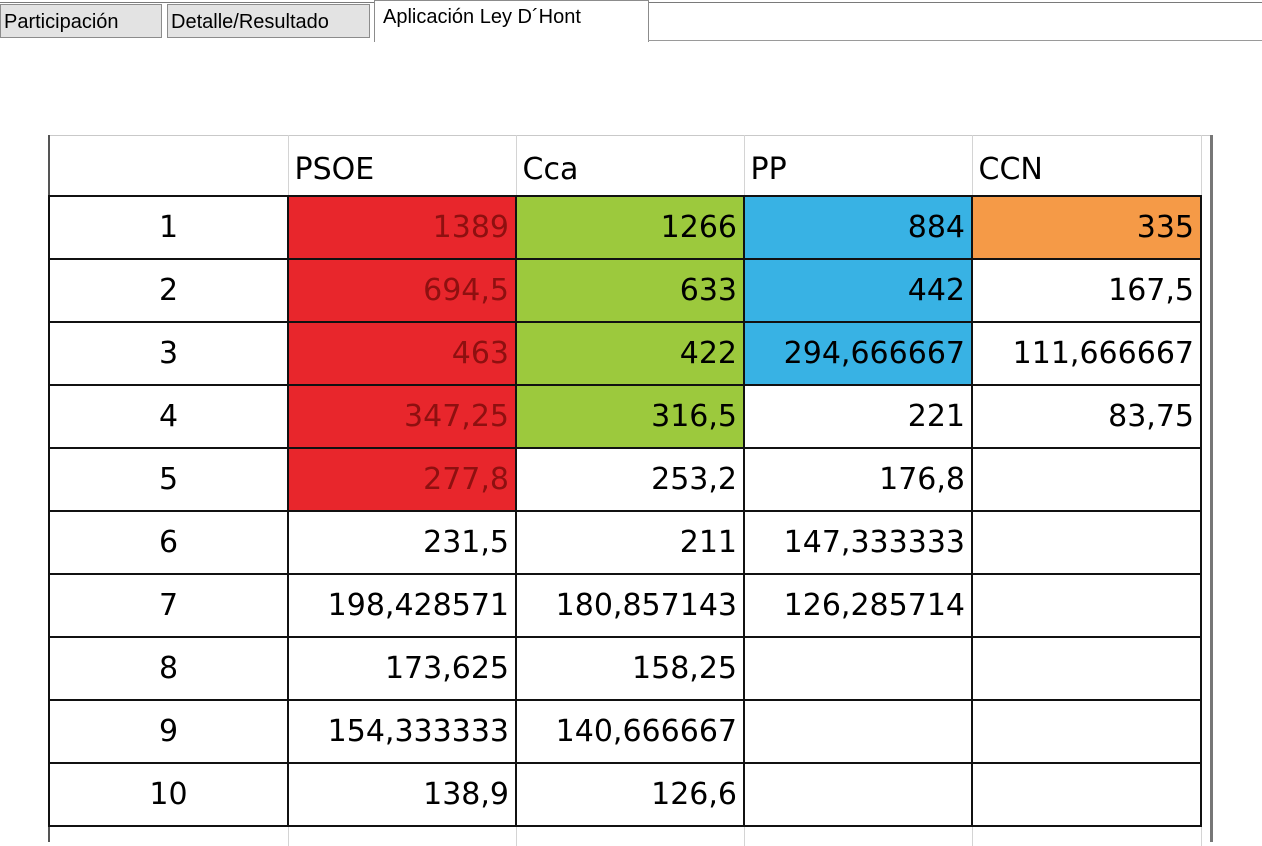  What do you see at coordinates (402, 668) in the screenshot?
I see `quotient-cell-psoe: 173,625` at bounding box center [402, 668].